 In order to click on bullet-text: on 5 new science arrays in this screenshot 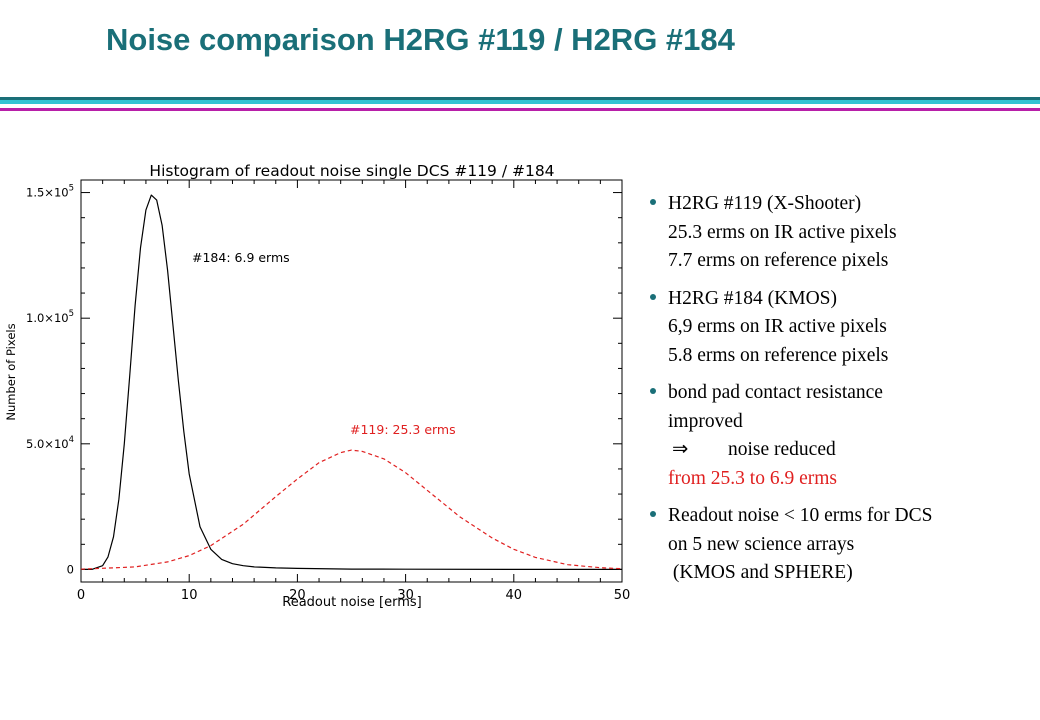, I will do `click(761, 544)`.